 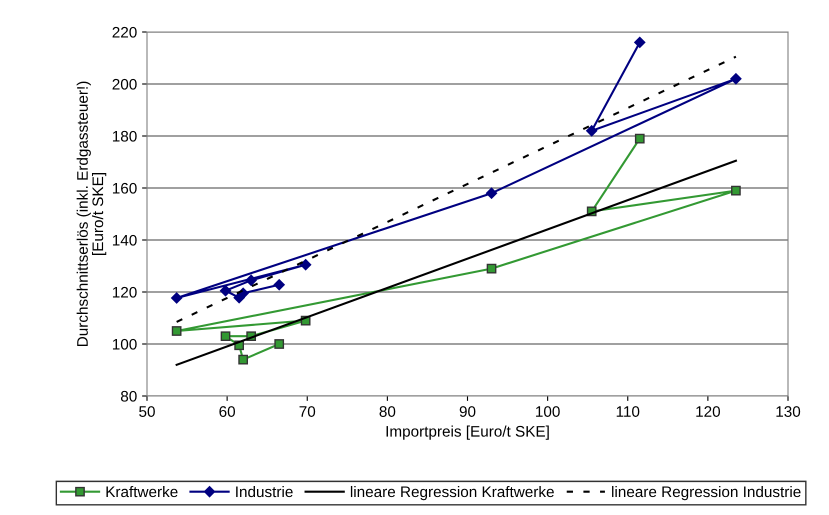 I want to click on x-tick-label: 100, so click(x=548, y=411).